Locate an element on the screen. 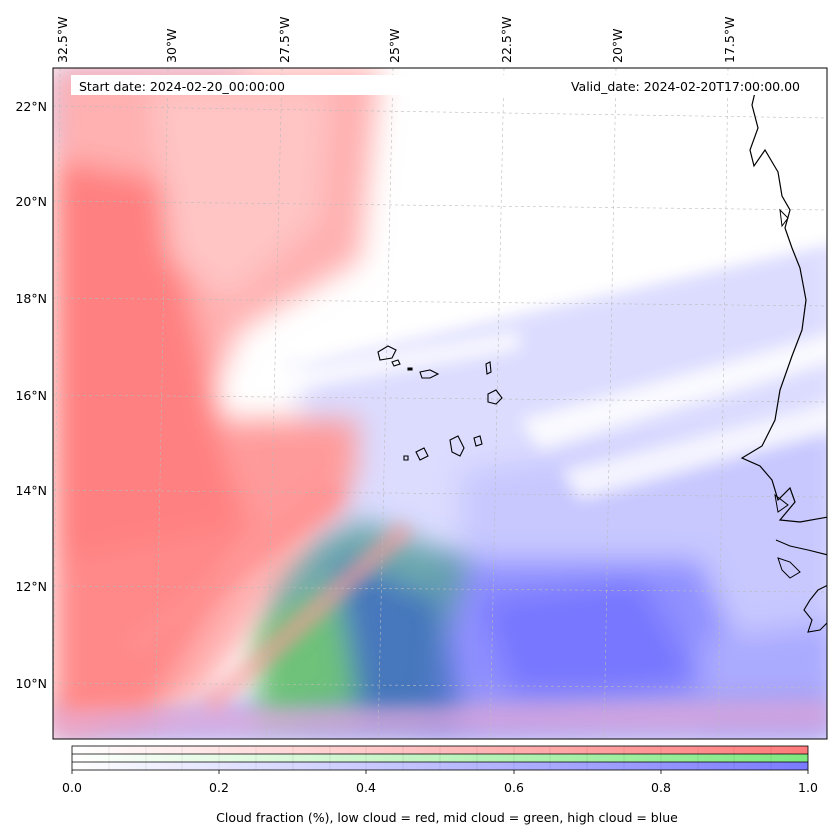  date-annotation-bar is located at coordinates (436, 85).